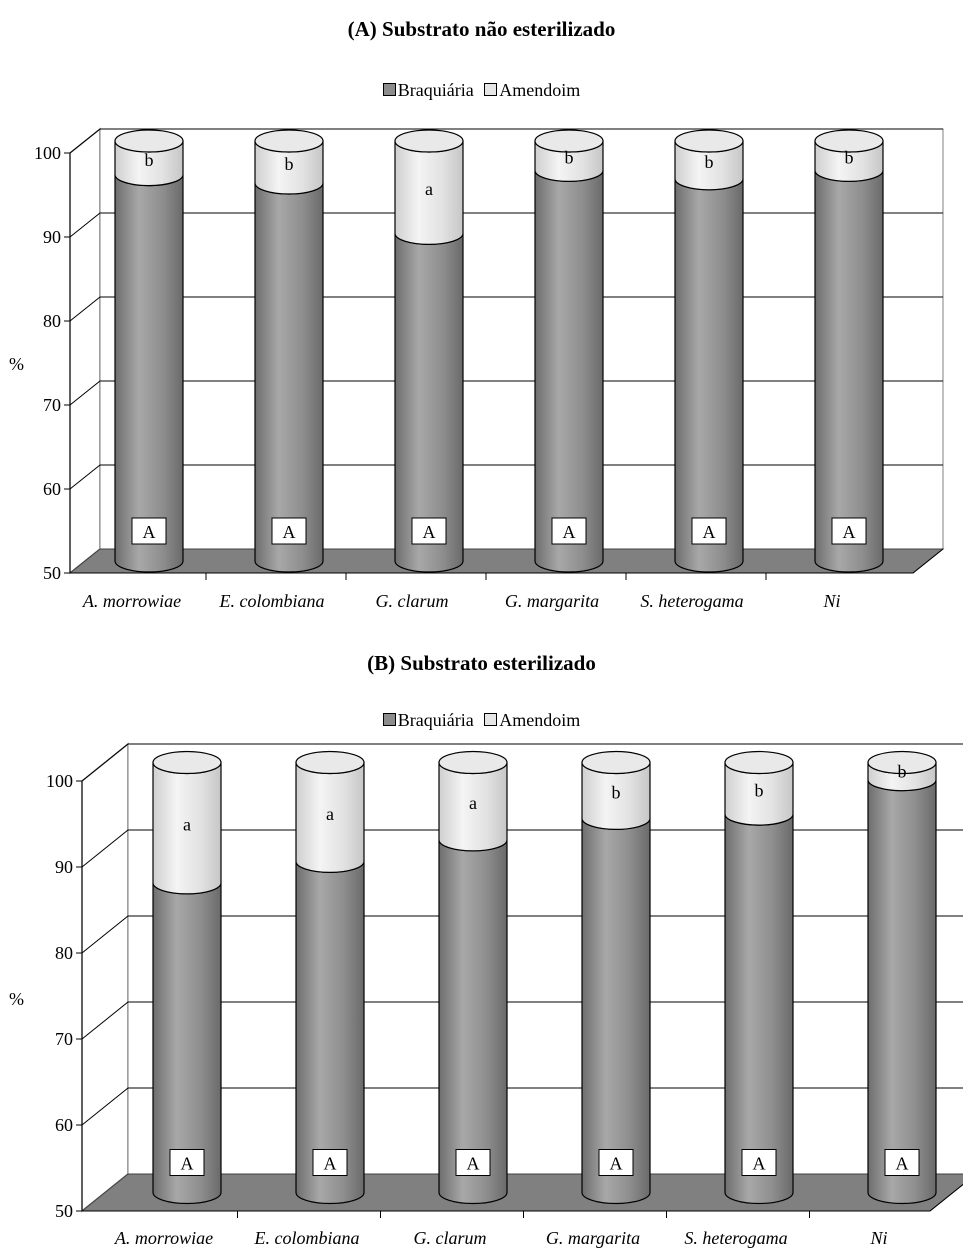 This screenshot has height=1258, width=963. I want to click on x-tick-label: S. heterogama, so click(735, 1238).